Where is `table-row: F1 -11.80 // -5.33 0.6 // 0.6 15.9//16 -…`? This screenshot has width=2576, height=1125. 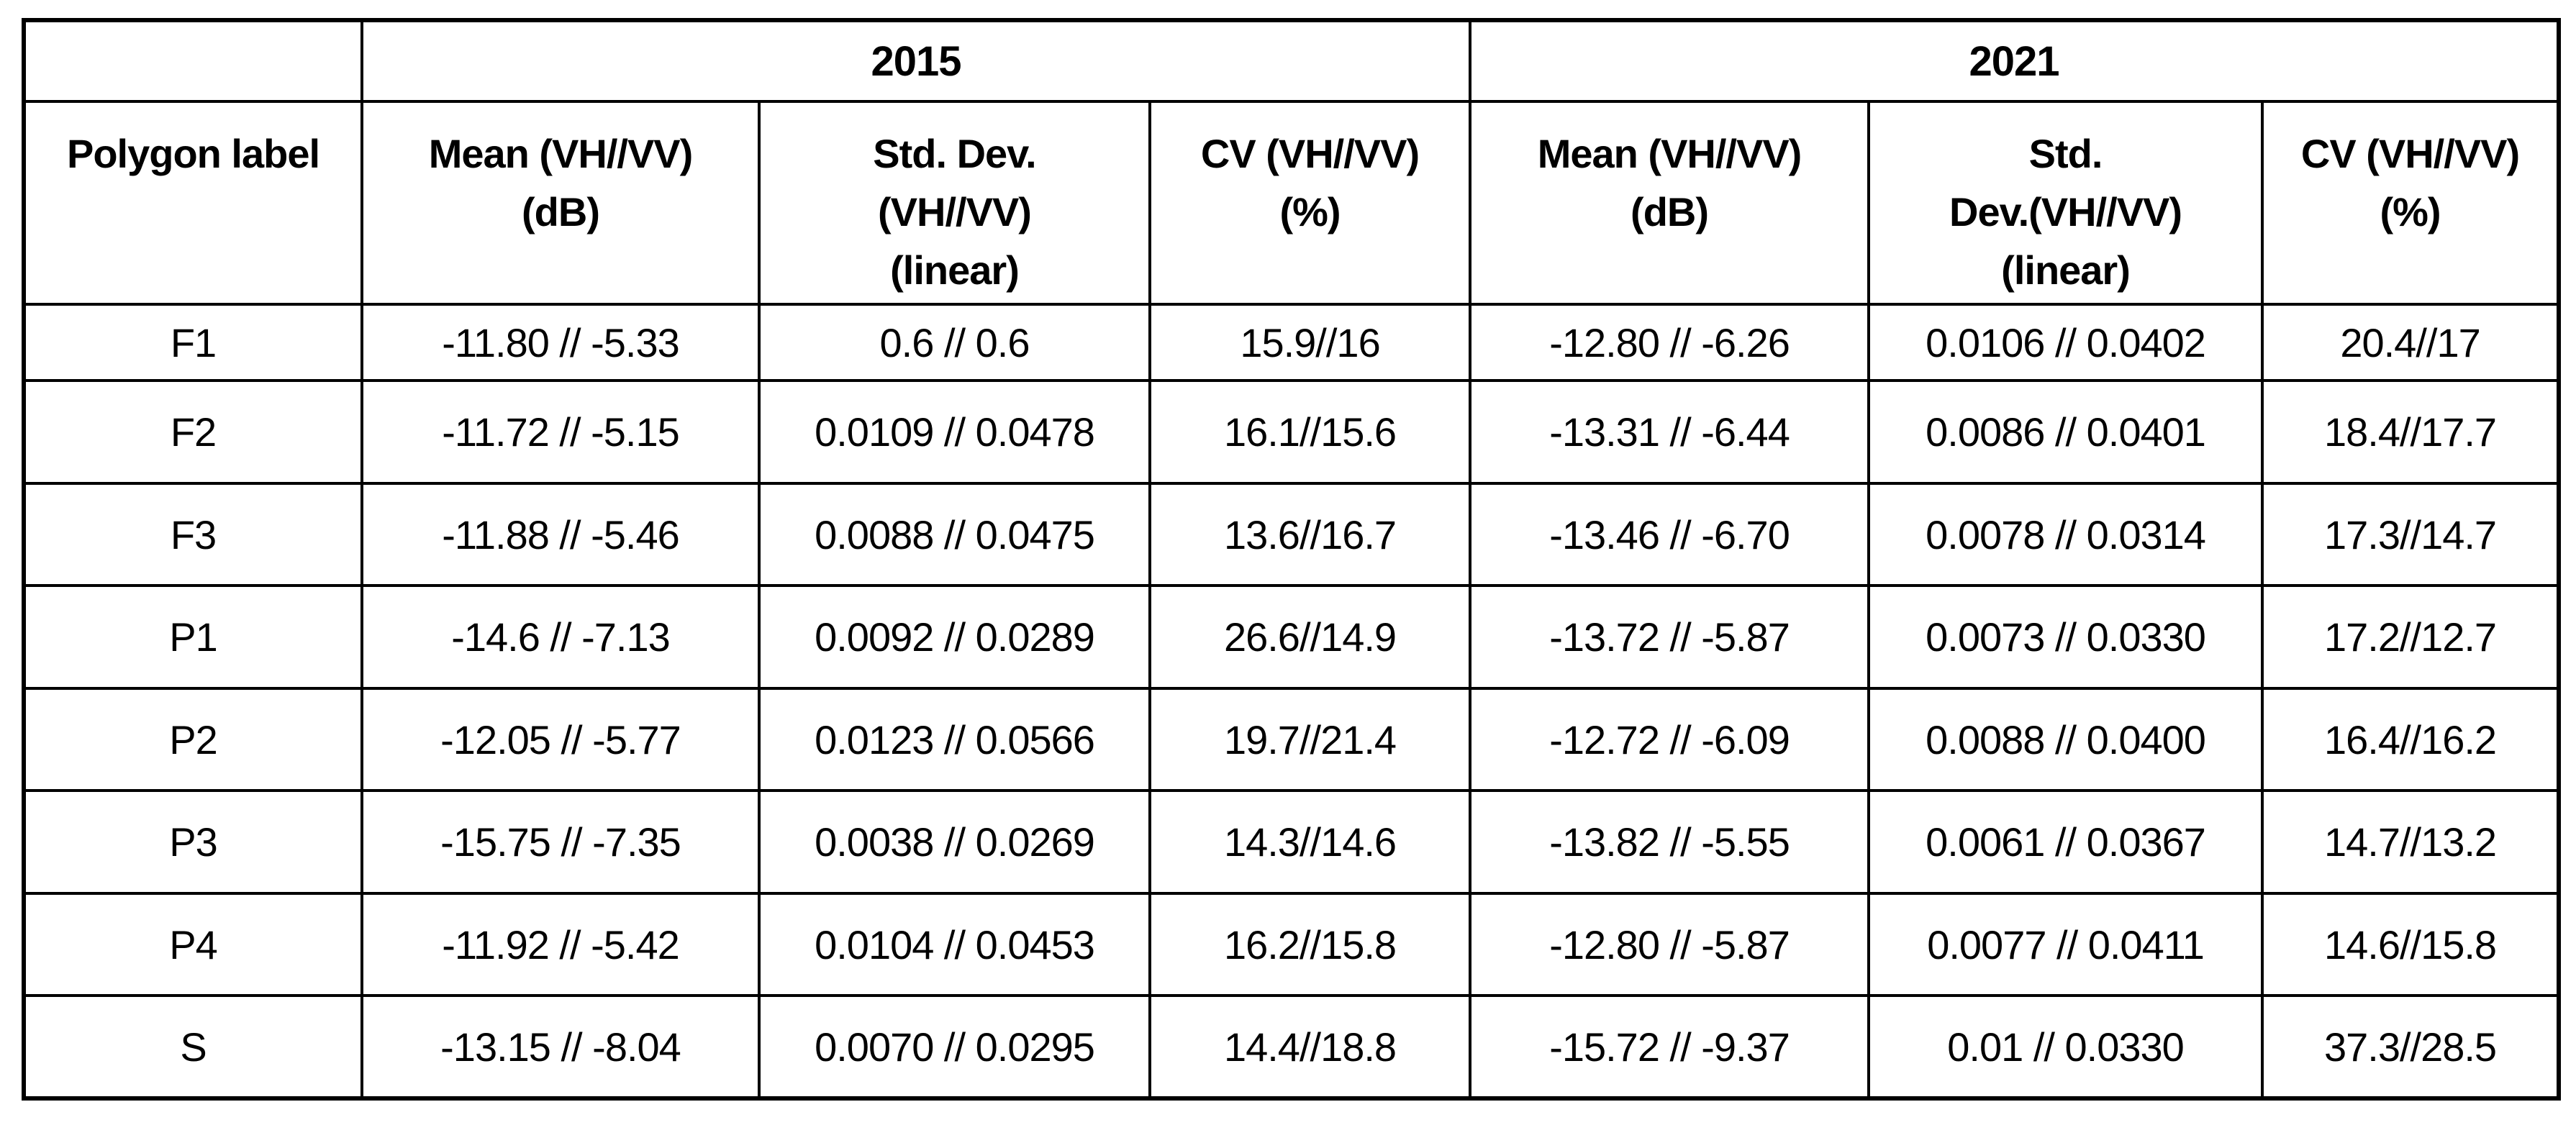 table-row: F1 -11.80 // -5.33 0.6 // 0.6 15.9//16 -… is located at coordinates (1291, 342).